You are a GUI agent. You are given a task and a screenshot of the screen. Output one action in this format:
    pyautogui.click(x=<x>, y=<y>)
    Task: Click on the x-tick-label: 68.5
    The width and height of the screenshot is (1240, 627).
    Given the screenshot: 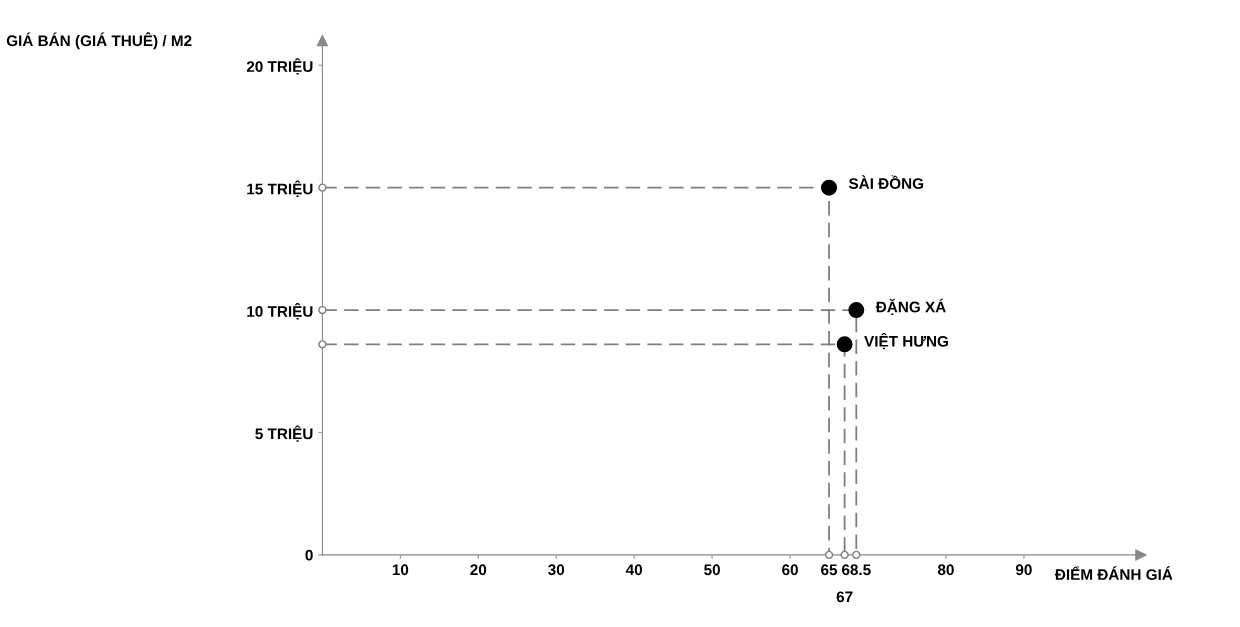 What is the action you would take?
    pyautogui.click(x=856, y=570)
    